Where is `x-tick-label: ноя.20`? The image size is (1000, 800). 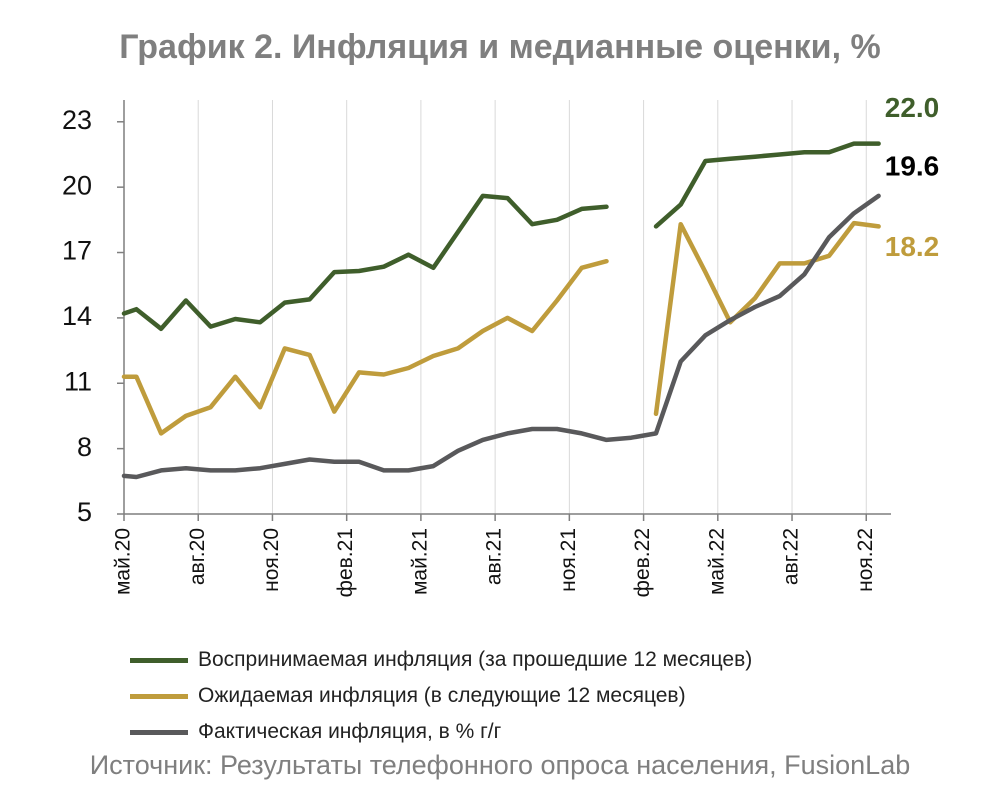 x-tick-label: ноя.20 is located at coordinates (271, 560).